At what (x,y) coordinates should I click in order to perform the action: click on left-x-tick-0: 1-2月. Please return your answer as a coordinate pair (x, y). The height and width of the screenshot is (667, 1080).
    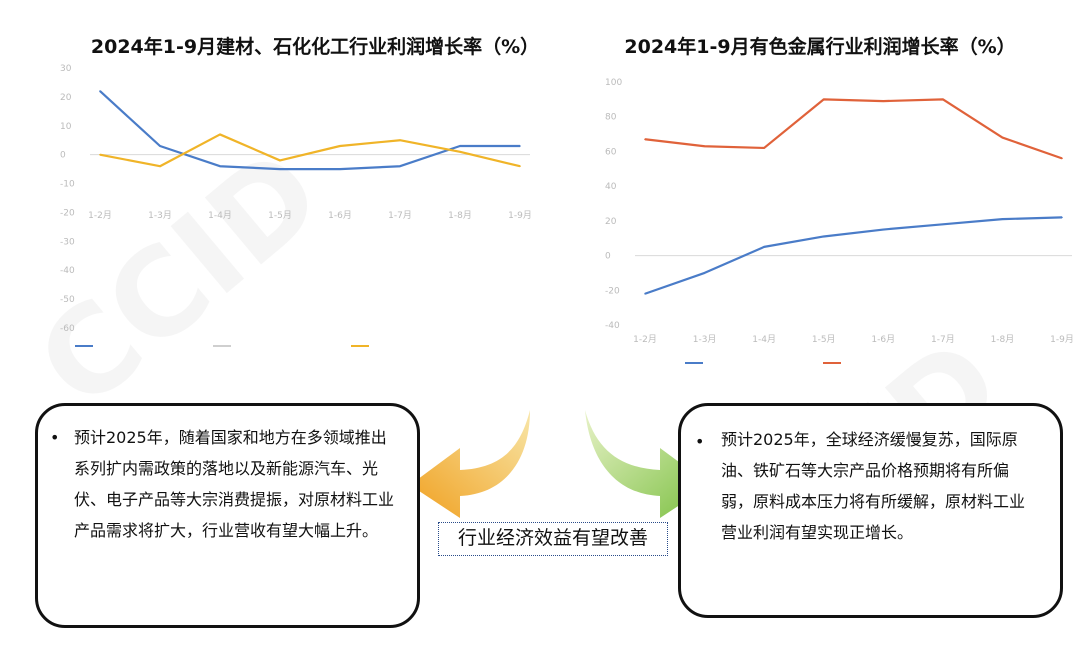
    Looking at the image, I should click on (100, 215).